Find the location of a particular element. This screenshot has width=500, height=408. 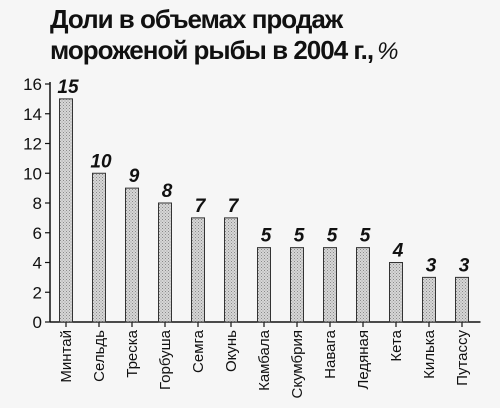

category-label: Треска is located at coordinates (132, 353).